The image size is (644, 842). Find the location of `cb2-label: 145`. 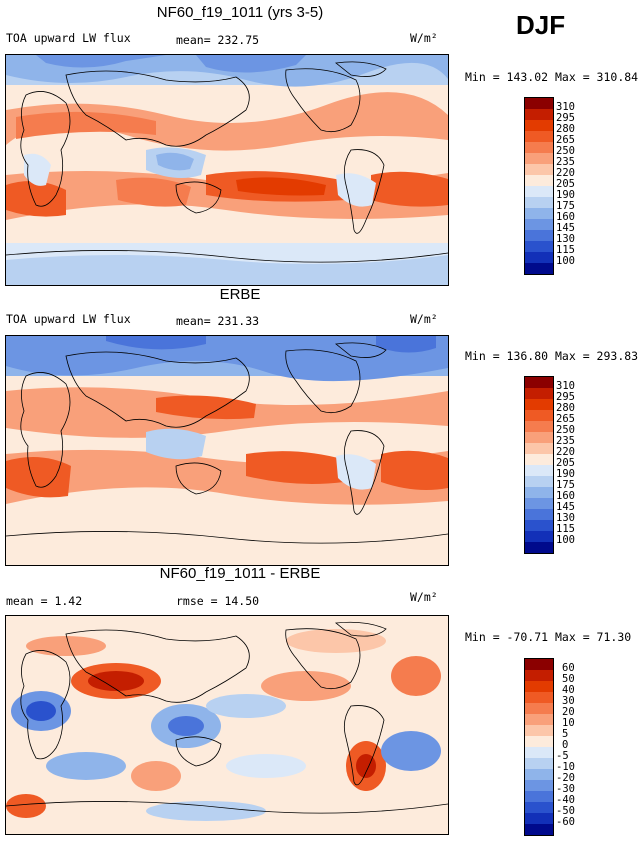

cb2-label: 145 is located at coordinates (565, 507).